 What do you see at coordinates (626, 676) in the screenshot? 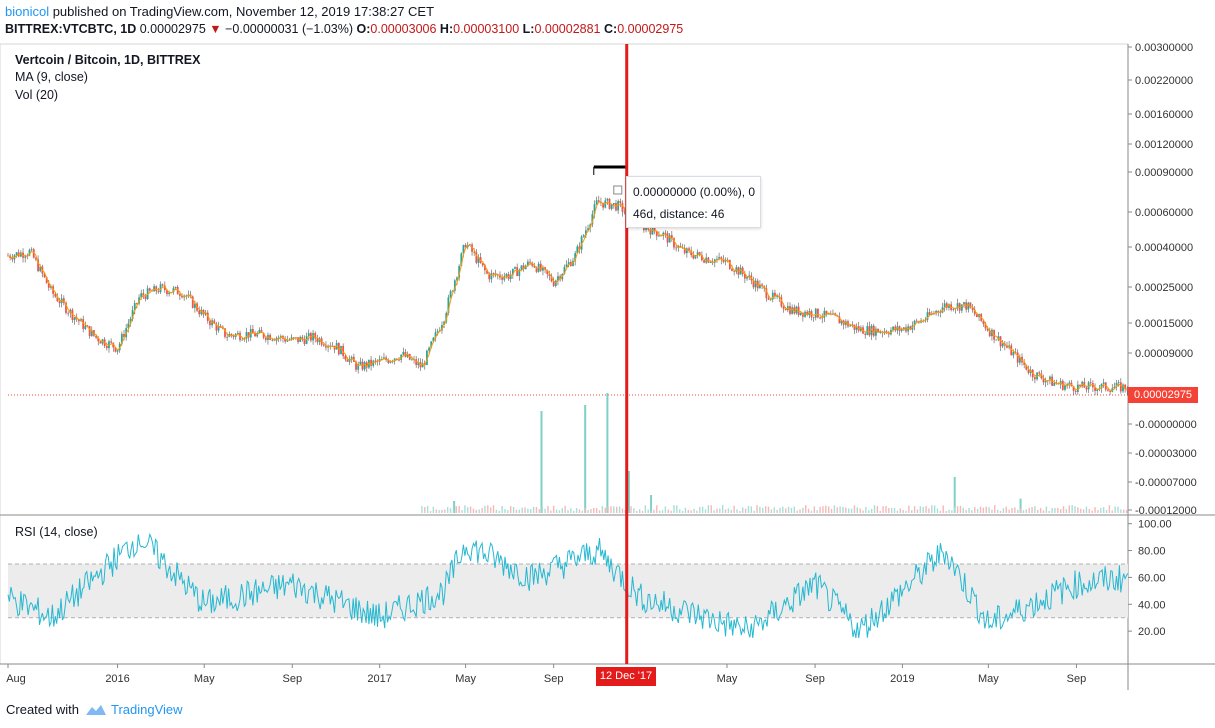
I see `crosshair-date-badge: 12 Dec '17` at bounding box center [626, 676].